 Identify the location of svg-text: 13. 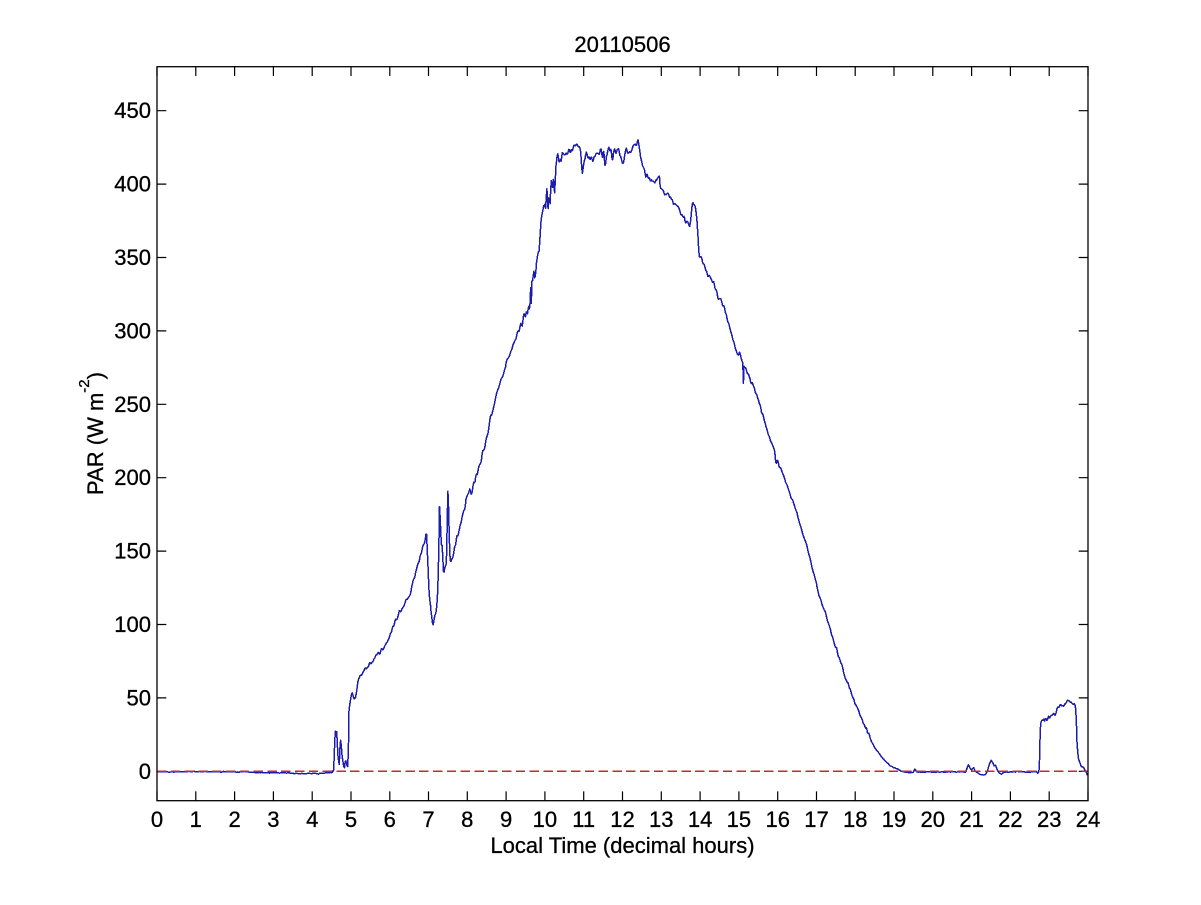
(661, 819).